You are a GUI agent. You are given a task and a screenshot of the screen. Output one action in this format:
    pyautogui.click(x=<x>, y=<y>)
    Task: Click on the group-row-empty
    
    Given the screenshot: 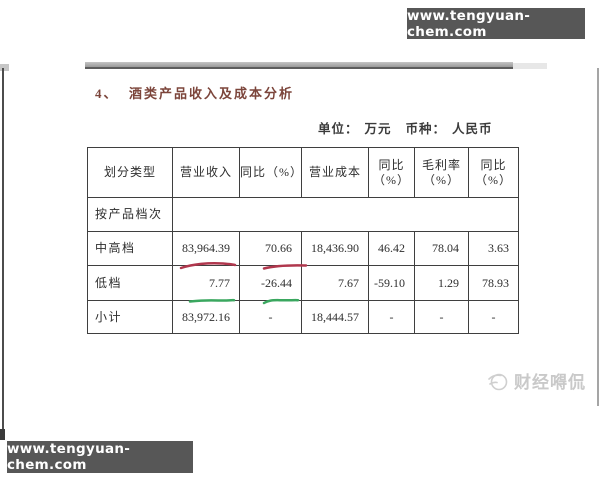 What is the action you would take?
    pyautogui.click(x=345, y=214)
    